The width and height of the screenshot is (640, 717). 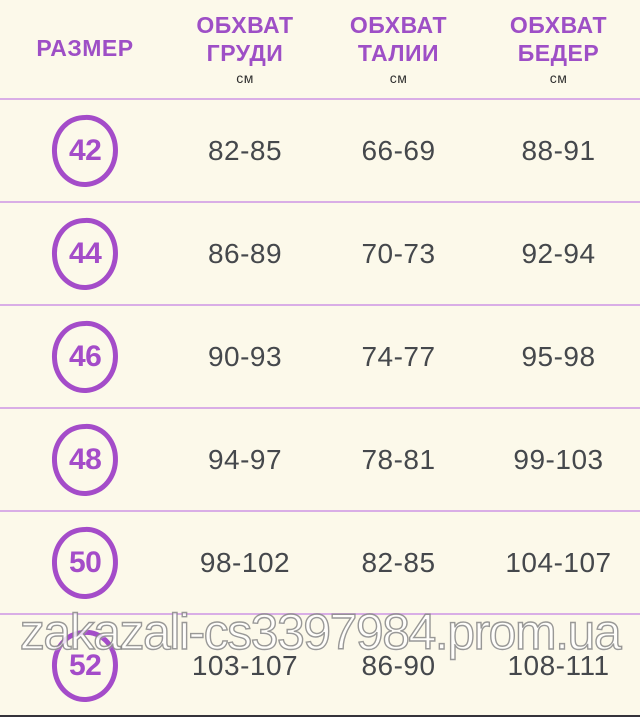 I want to click on size-badge: 44, so click(x=85, y=253).